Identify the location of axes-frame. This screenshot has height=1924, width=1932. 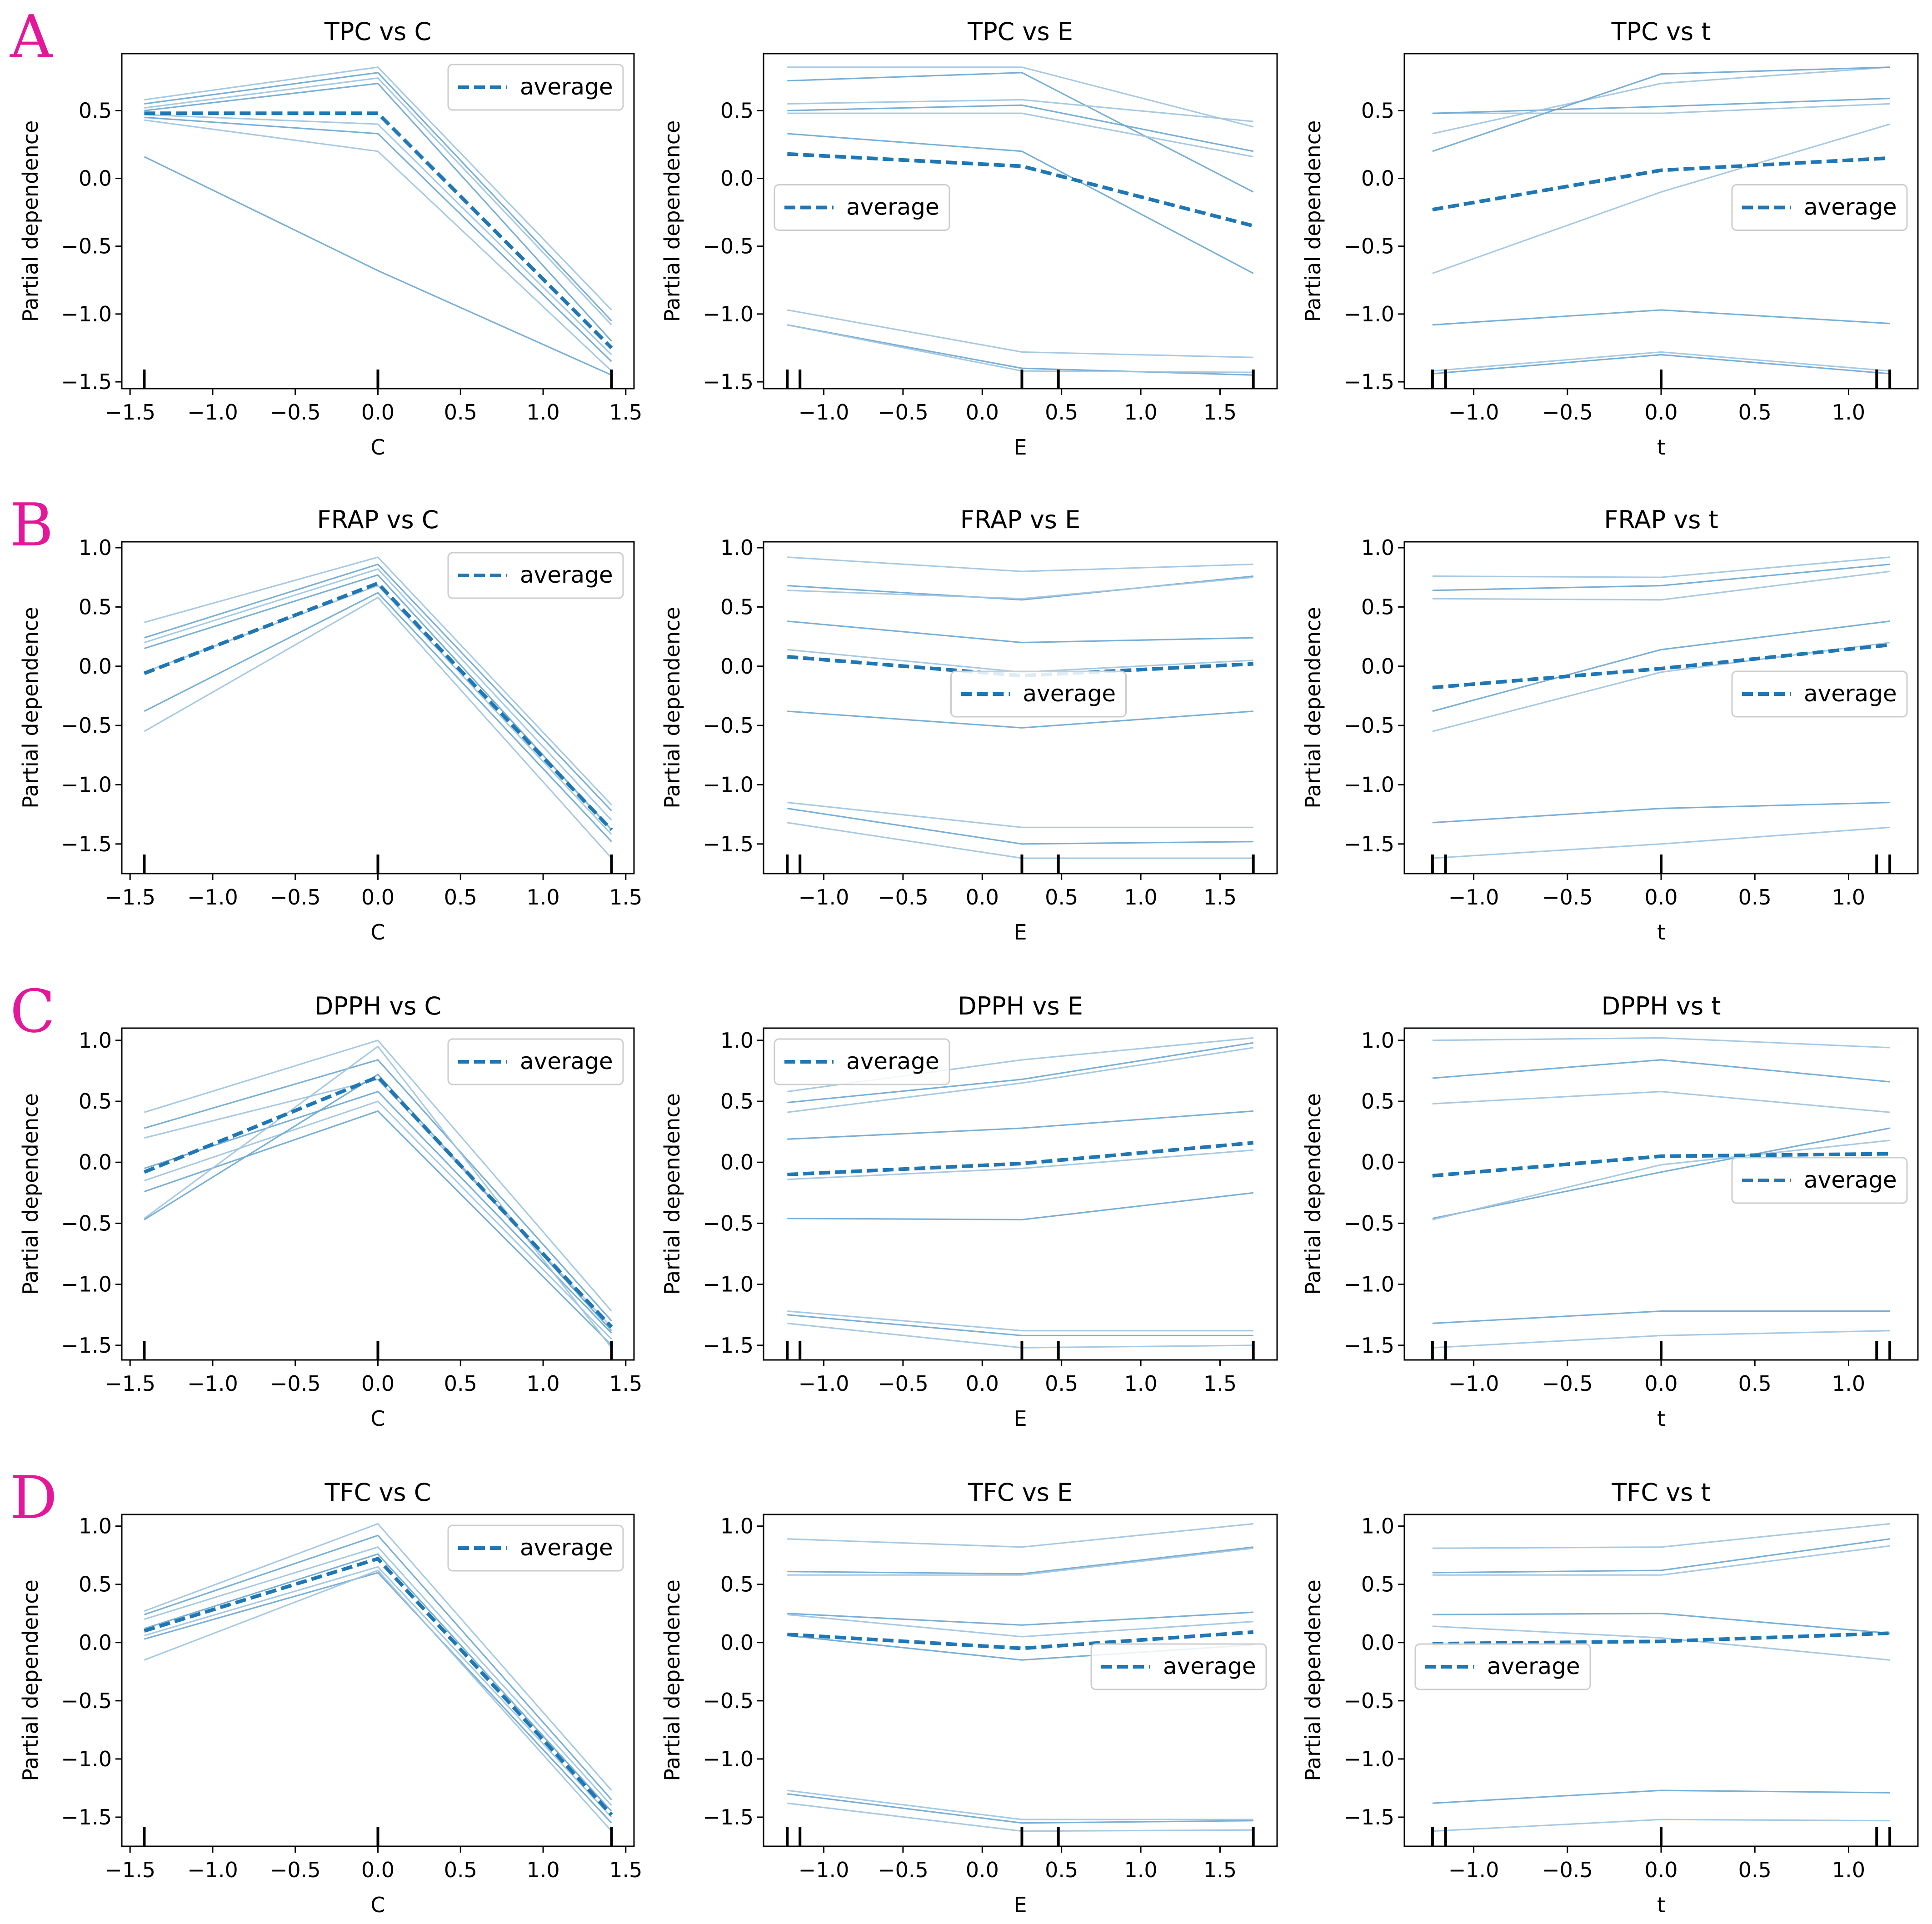
(1021, 1194).